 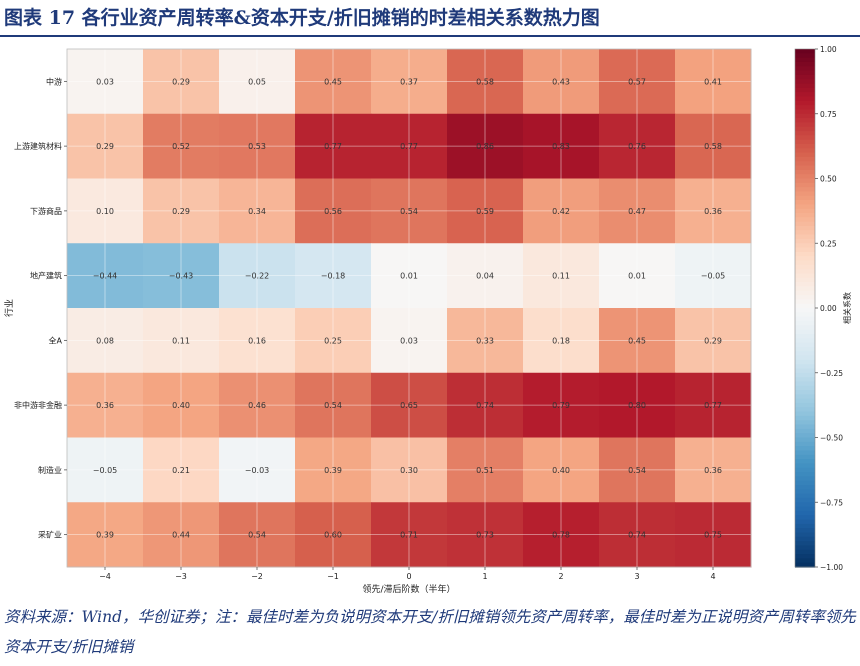 I want to click on x-axis-ticks: −4 −3 −2 −1 0 1 2 3 4, so click(x=407, y=574).